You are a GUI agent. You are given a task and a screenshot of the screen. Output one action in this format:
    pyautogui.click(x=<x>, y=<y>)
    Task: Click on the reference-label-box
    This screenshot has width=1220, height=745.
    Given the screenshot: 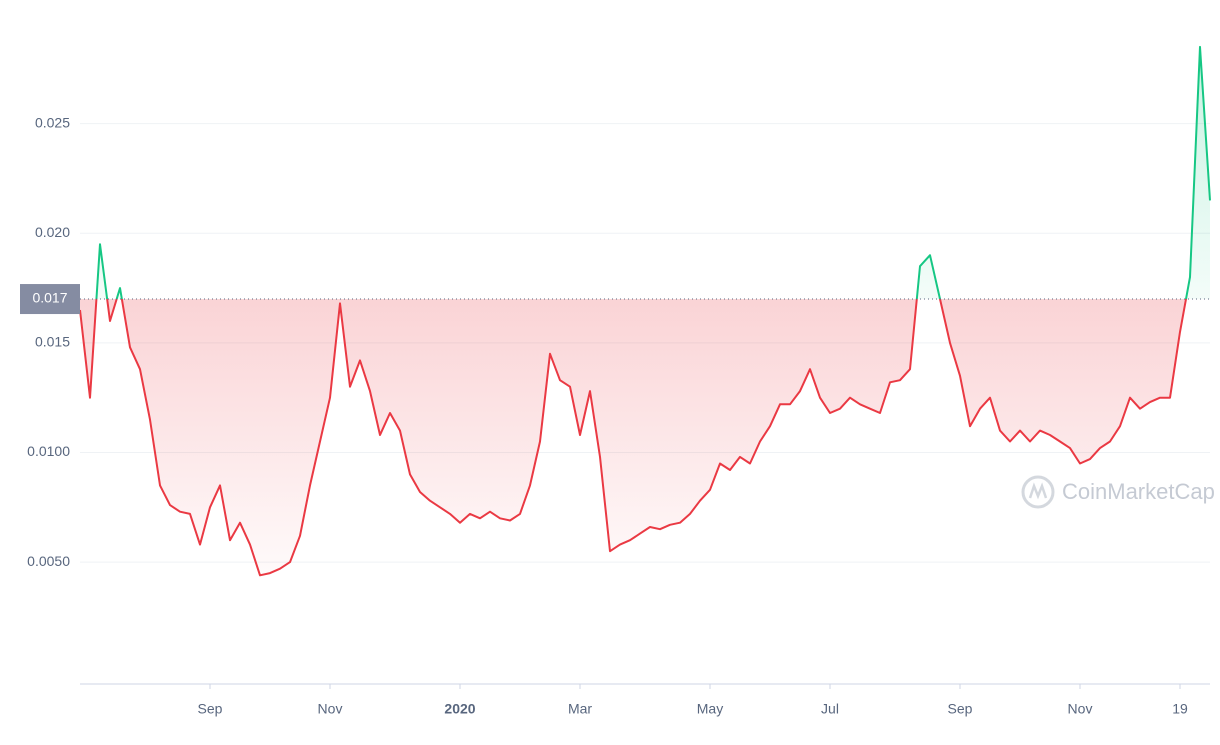 What is the action you would take?
    pyautogui.click(x=50, y=299)
    